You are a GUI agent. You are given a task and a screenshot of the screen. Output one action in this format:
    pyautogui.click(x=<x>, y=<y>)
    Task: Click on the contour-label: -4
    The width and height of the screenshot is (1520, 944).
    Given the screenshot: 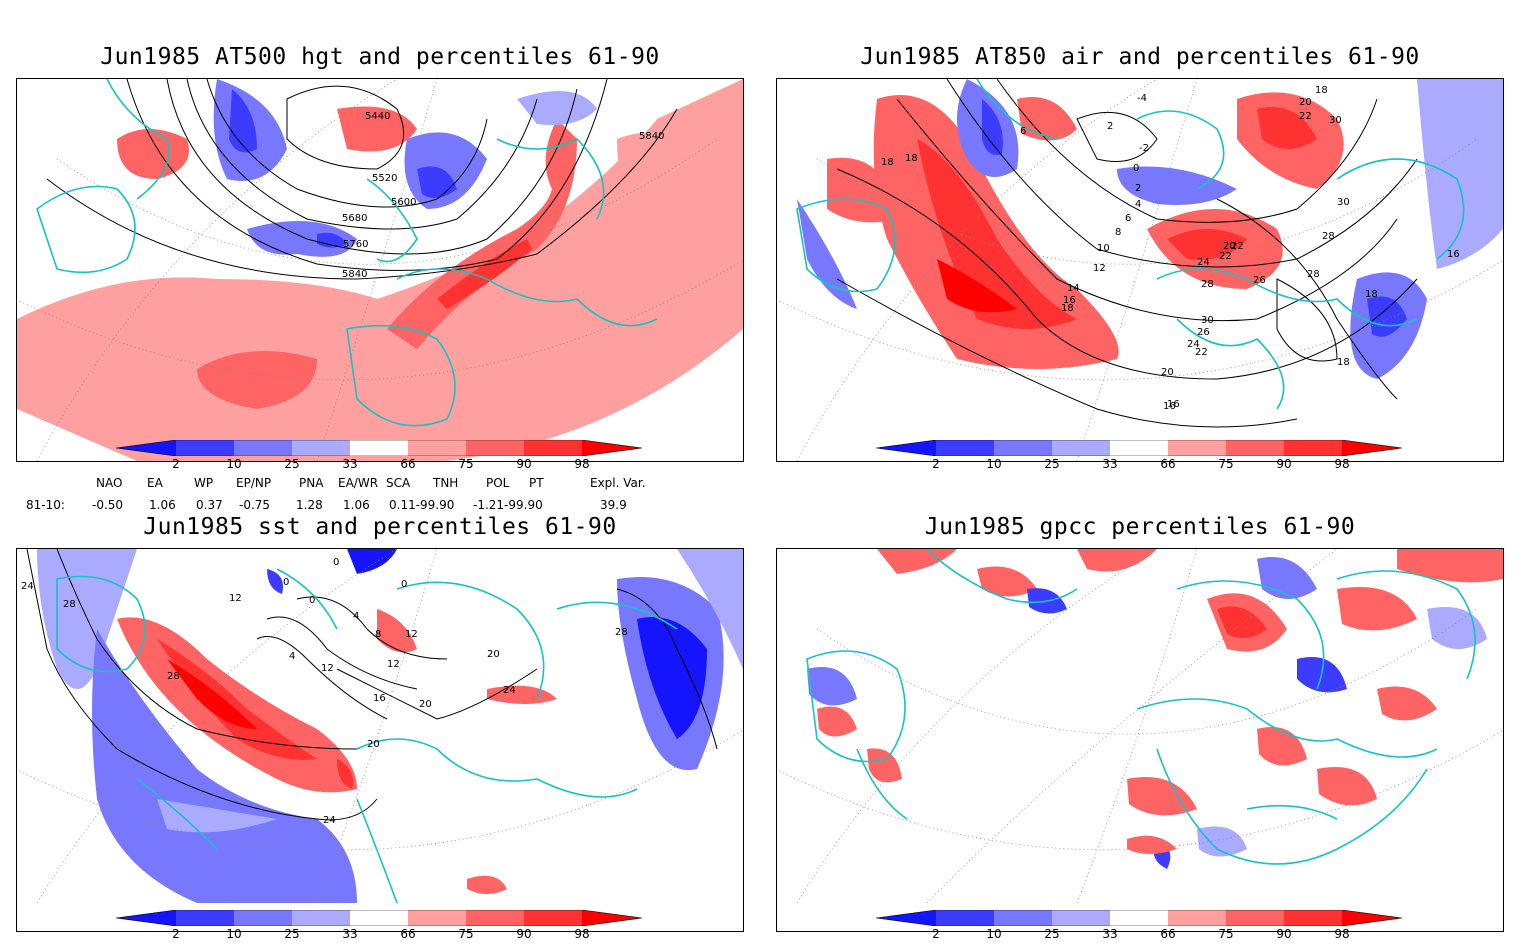 What is the action you would take?
    pyautogui.click(x=1142, y=98)
    